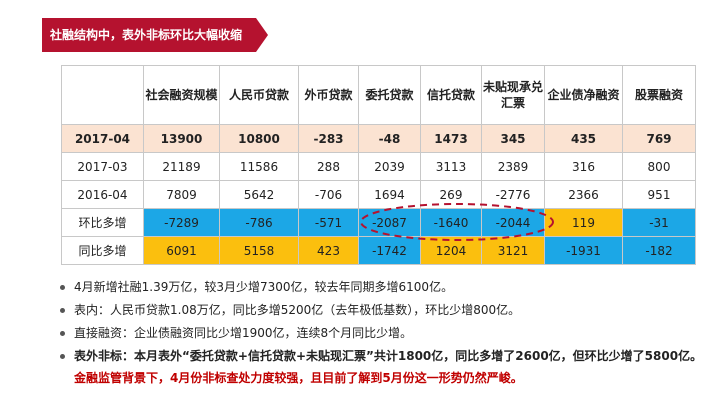  Describe the element at coordinates (181, 250) in the screenshot. I see `table-cell: 6091` at that location.